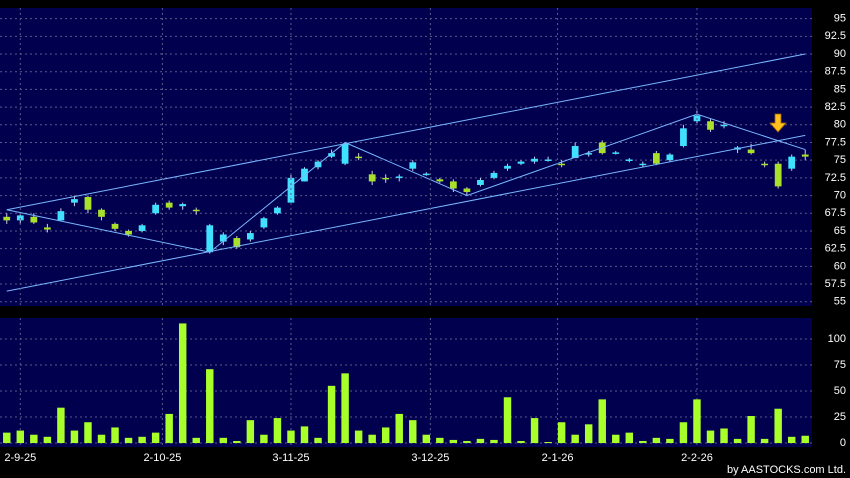  I want to click on x-tick-label: 2-9-25, so click(20, 458).